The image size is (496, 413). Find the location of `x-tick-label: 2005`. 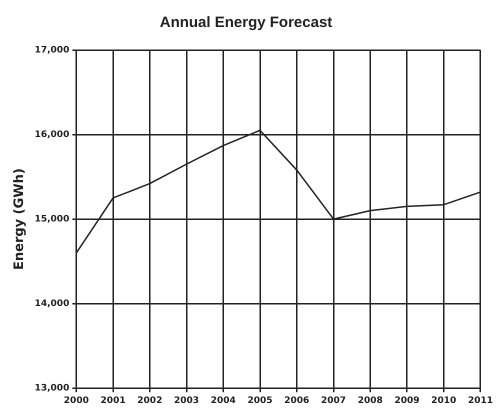

x-tick-label: 2005 is located at coordinates (260, 401).